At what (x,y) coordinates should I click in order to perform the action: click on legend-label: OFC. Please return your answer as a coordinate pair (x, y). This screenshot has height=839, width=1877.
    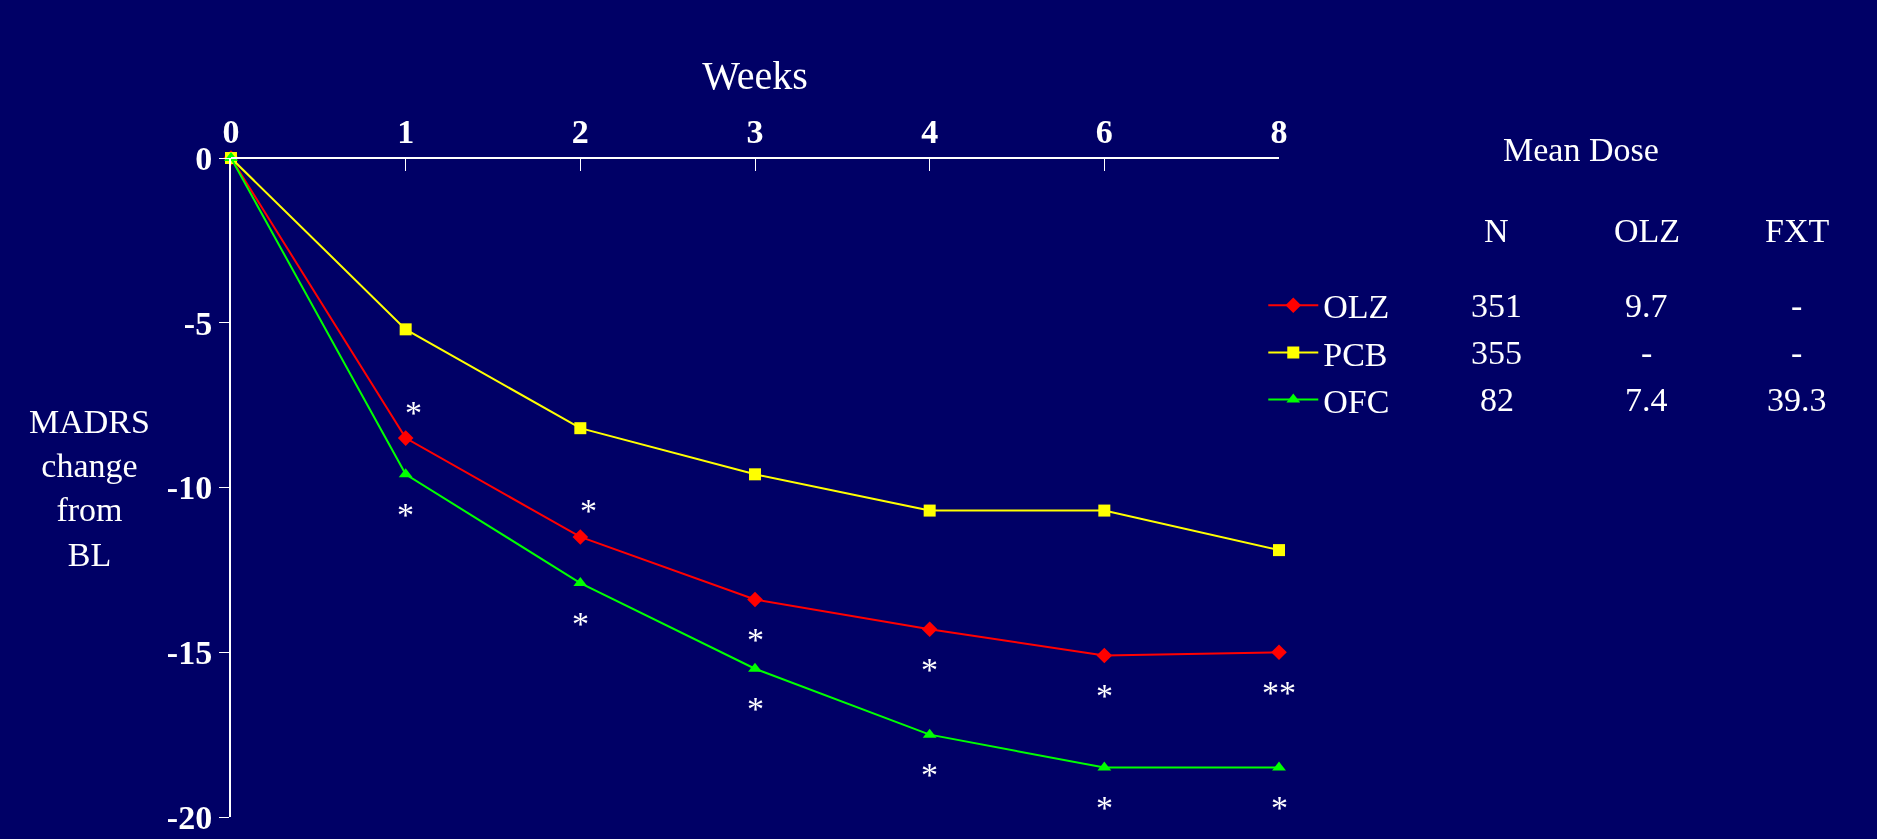
    Looking at the image, I should click on (1356, 401).